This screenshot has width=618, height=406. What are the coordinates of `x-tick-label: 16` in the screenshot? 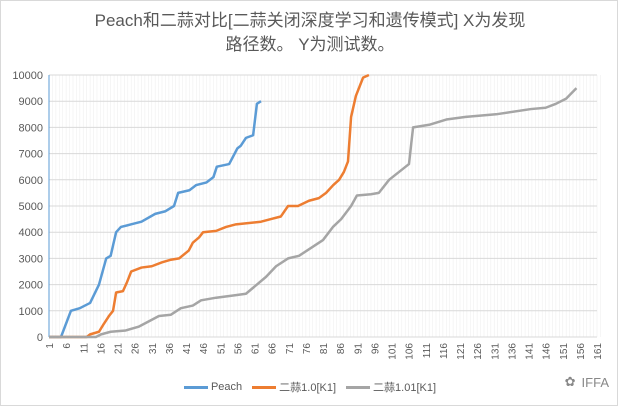 It's located at (101, 349).